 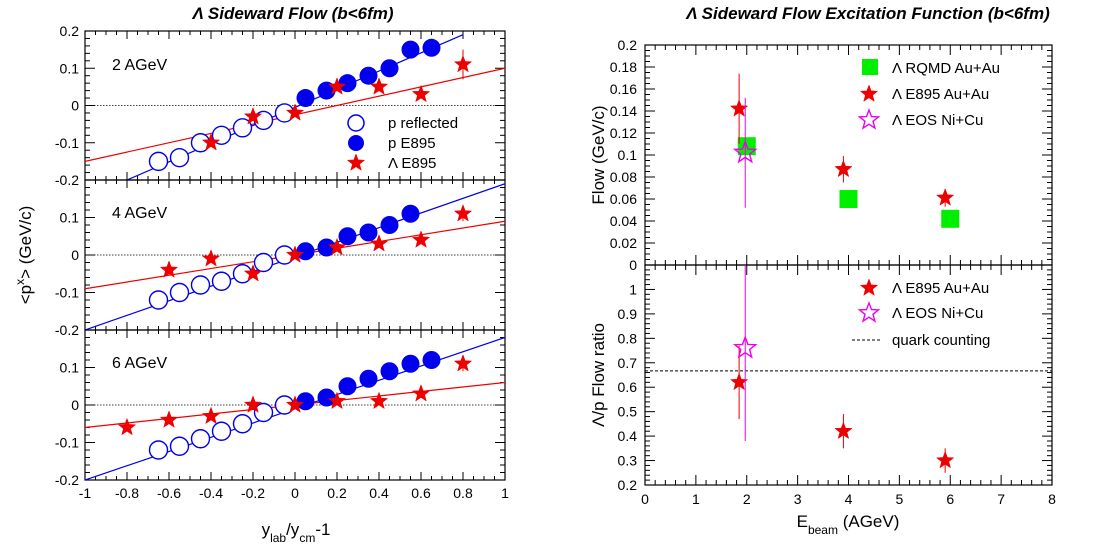 I want to click on left-panel-1: 4 AGeV -0.2 -0.1 0 0.1, so click(x=280, y=258).